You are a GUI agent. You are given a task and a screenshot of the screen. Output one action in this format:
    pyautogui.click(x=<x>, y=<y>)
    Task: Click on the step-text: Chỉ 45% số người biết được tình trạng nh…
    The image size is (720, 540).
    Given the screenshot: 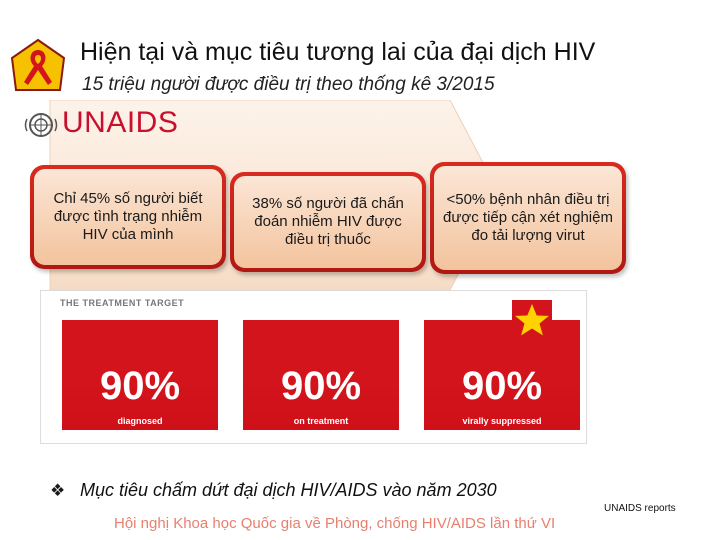 What is the action you would take?
    pyautogui.click(x=128, y=217)
    